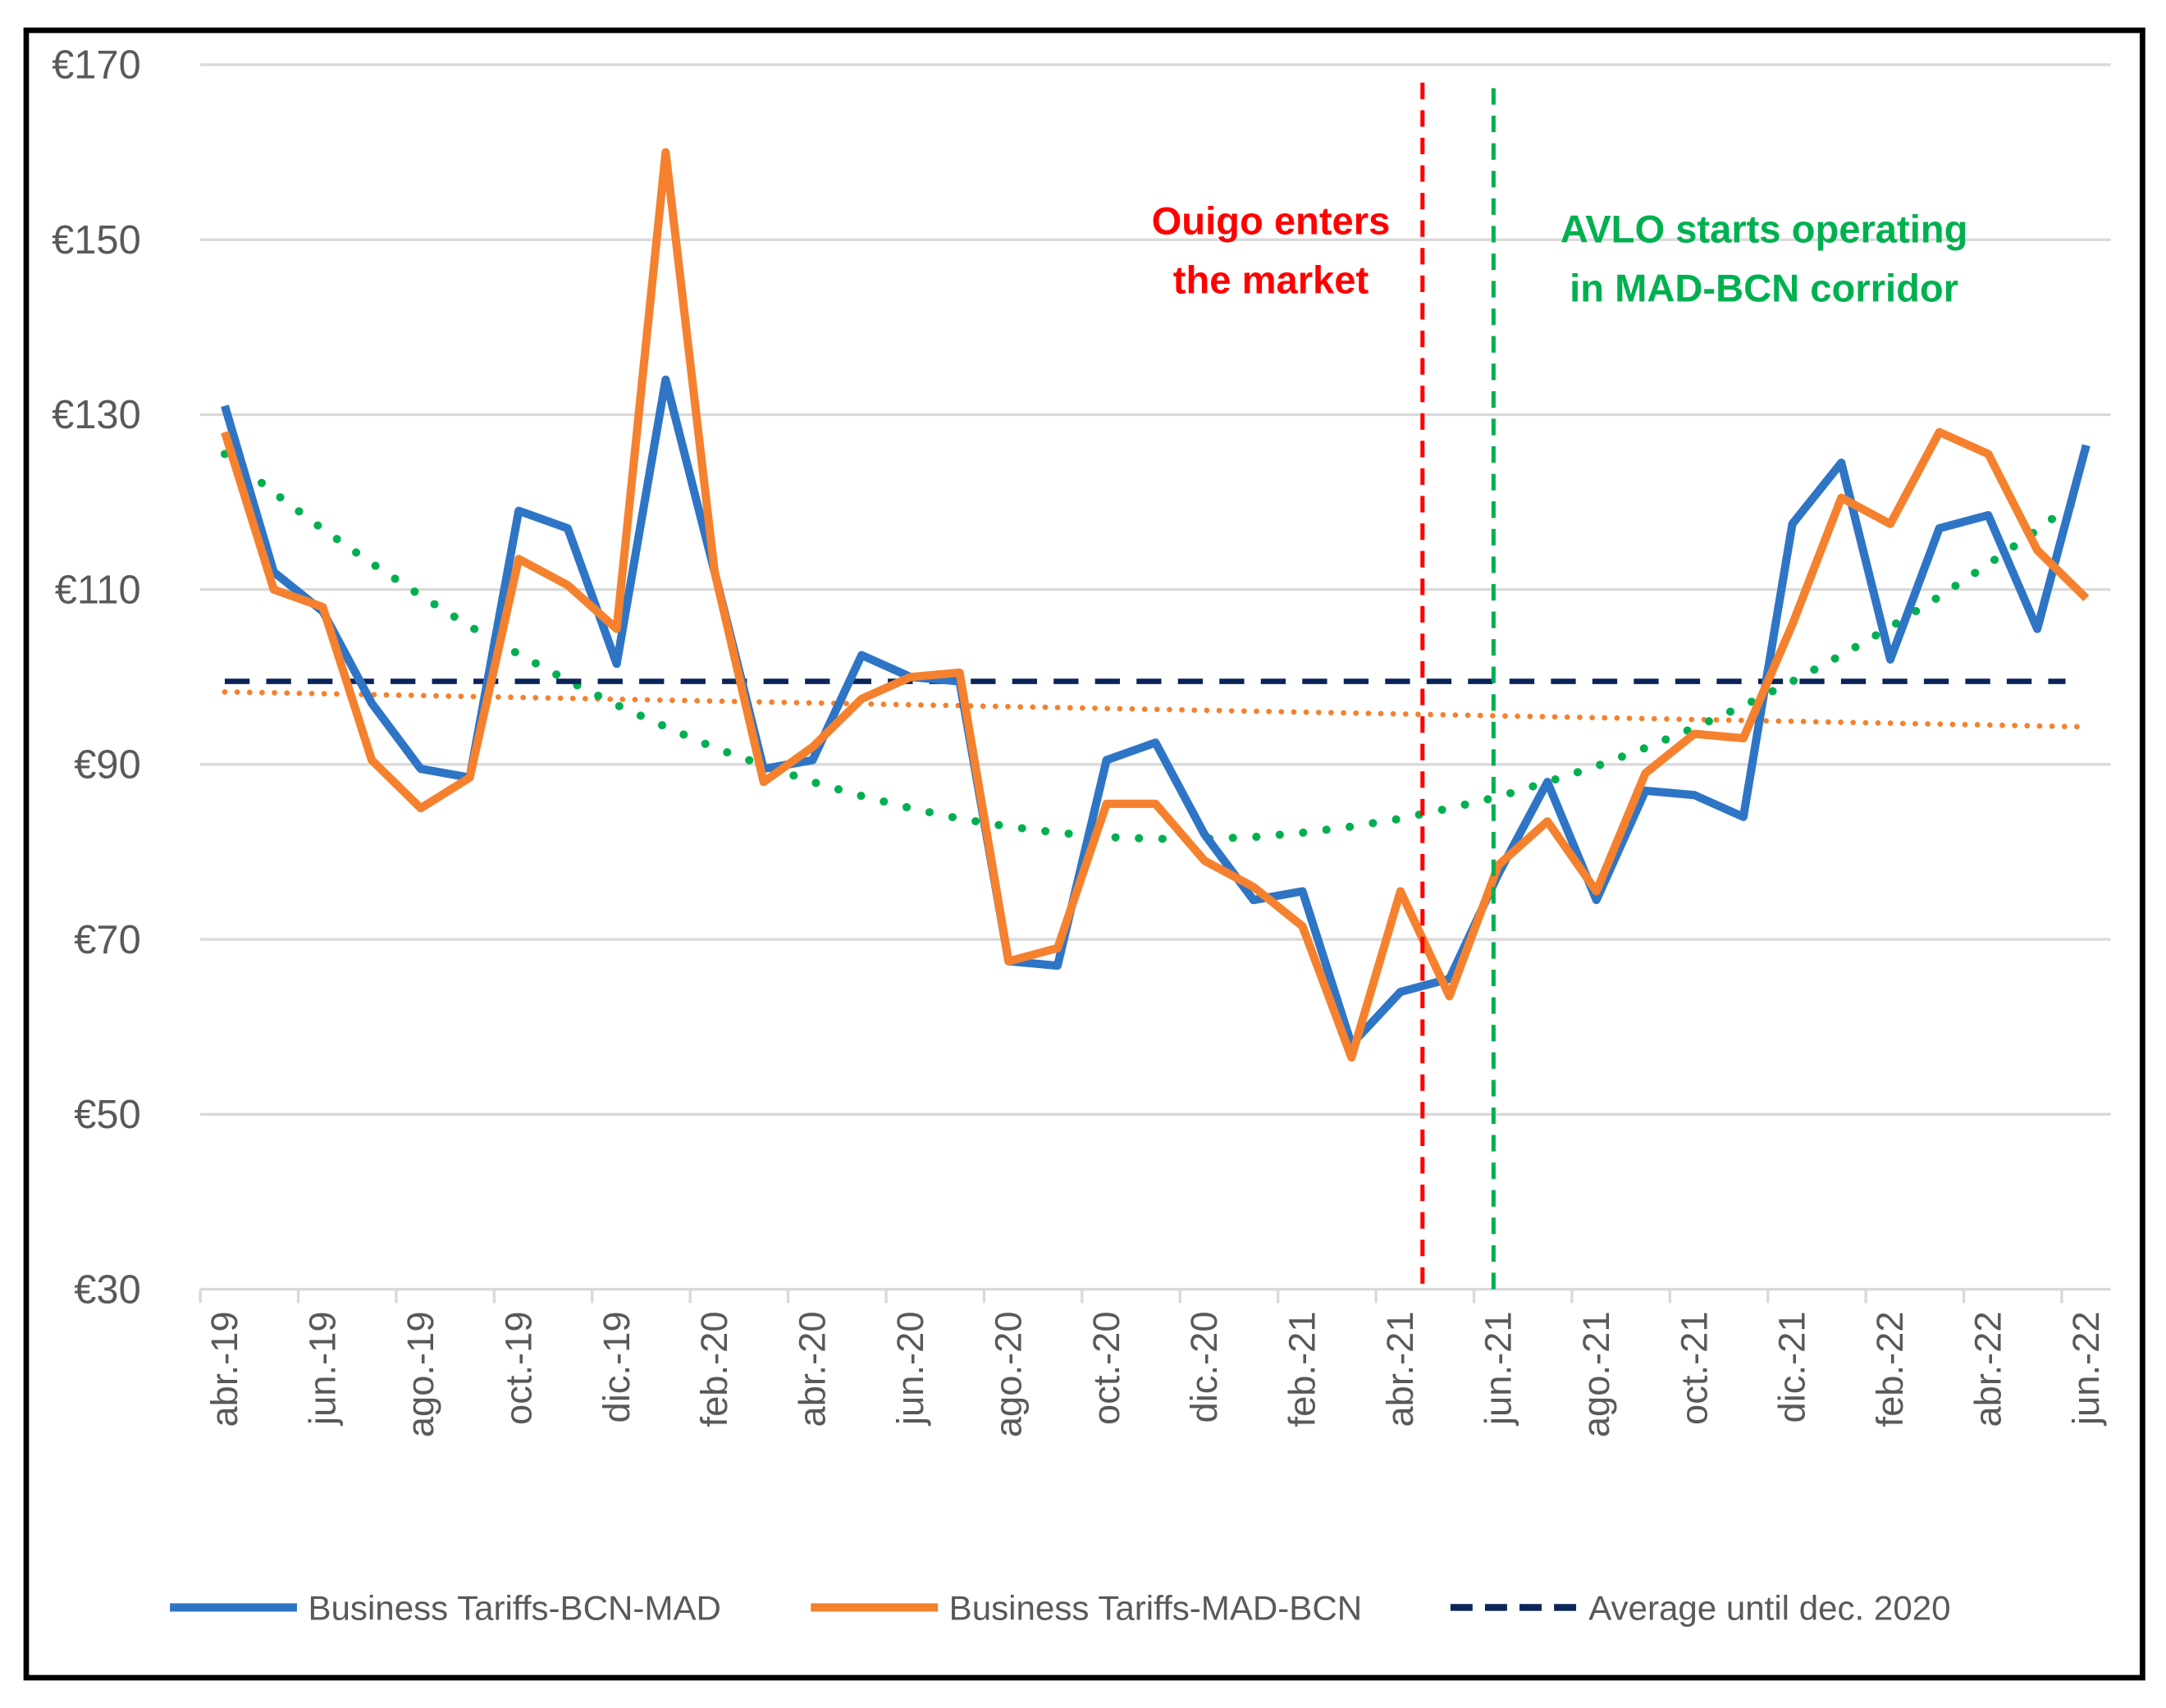  What do you see at coordinates (1106, 1368) in the screenshot?
I see `x-tick-label: oct.-20` at bounding box center [1106, 1368].